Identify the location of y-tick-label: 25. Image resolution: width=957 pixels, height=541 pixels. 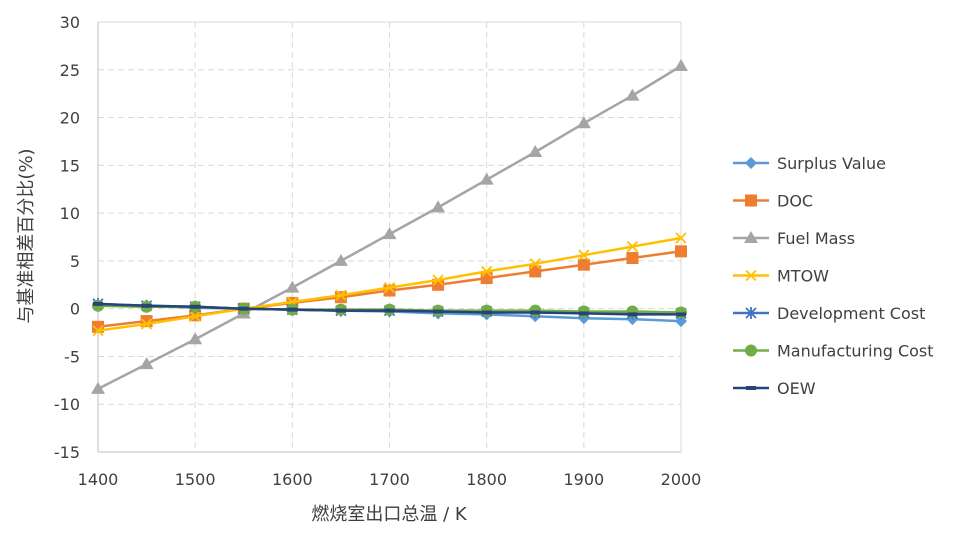
(70, 70).